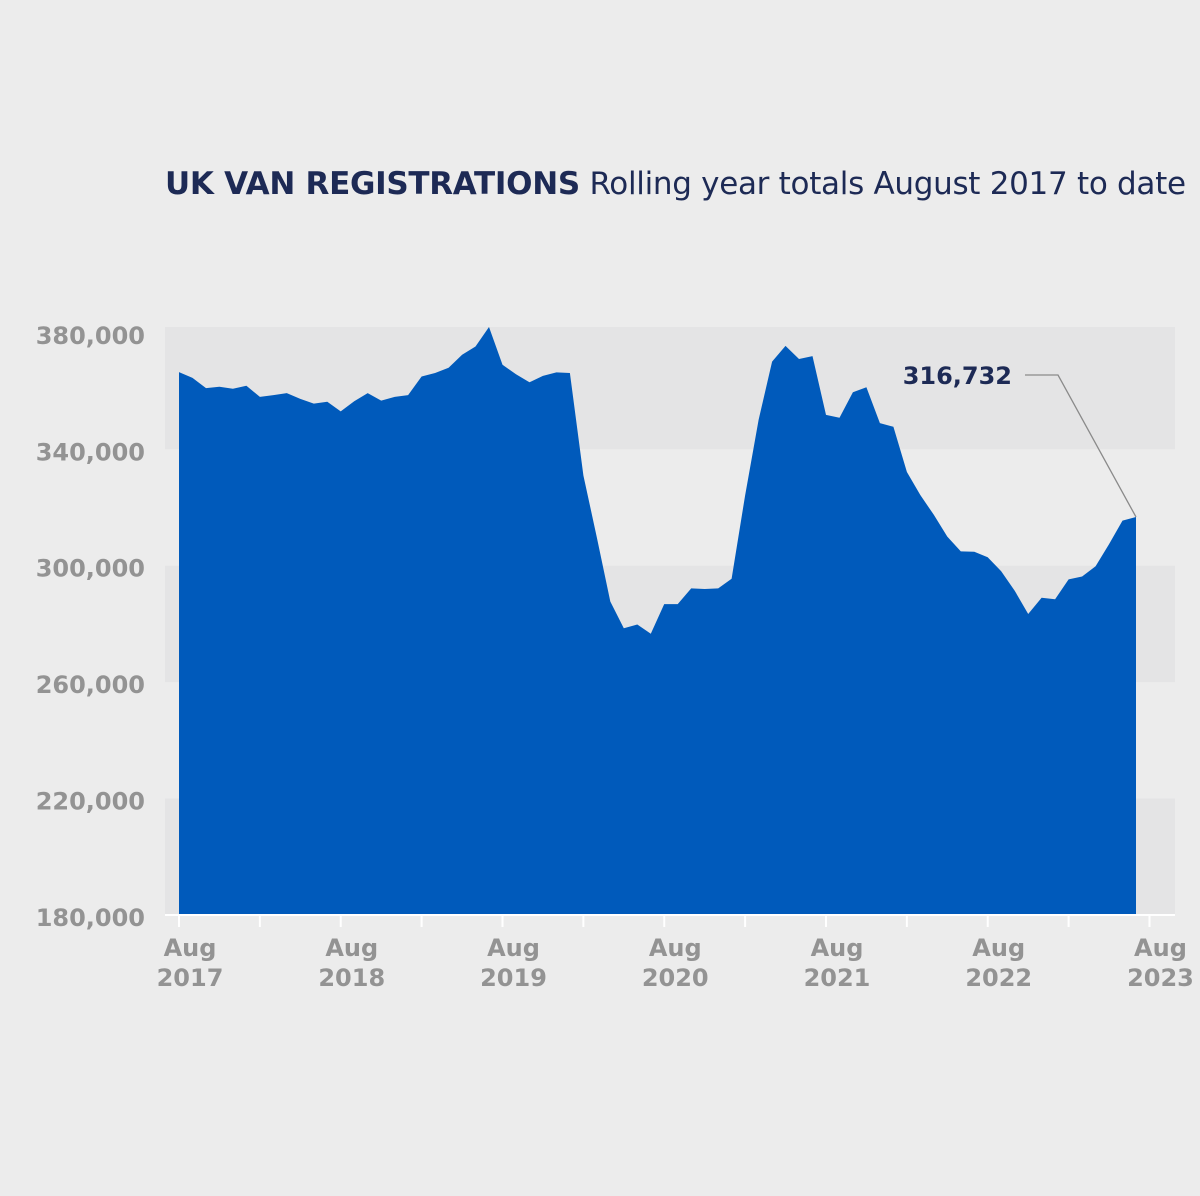  What do you see at coordinates (670, 920) in the screenshot?
I see `x-axis` at bounding box center [670, 920].